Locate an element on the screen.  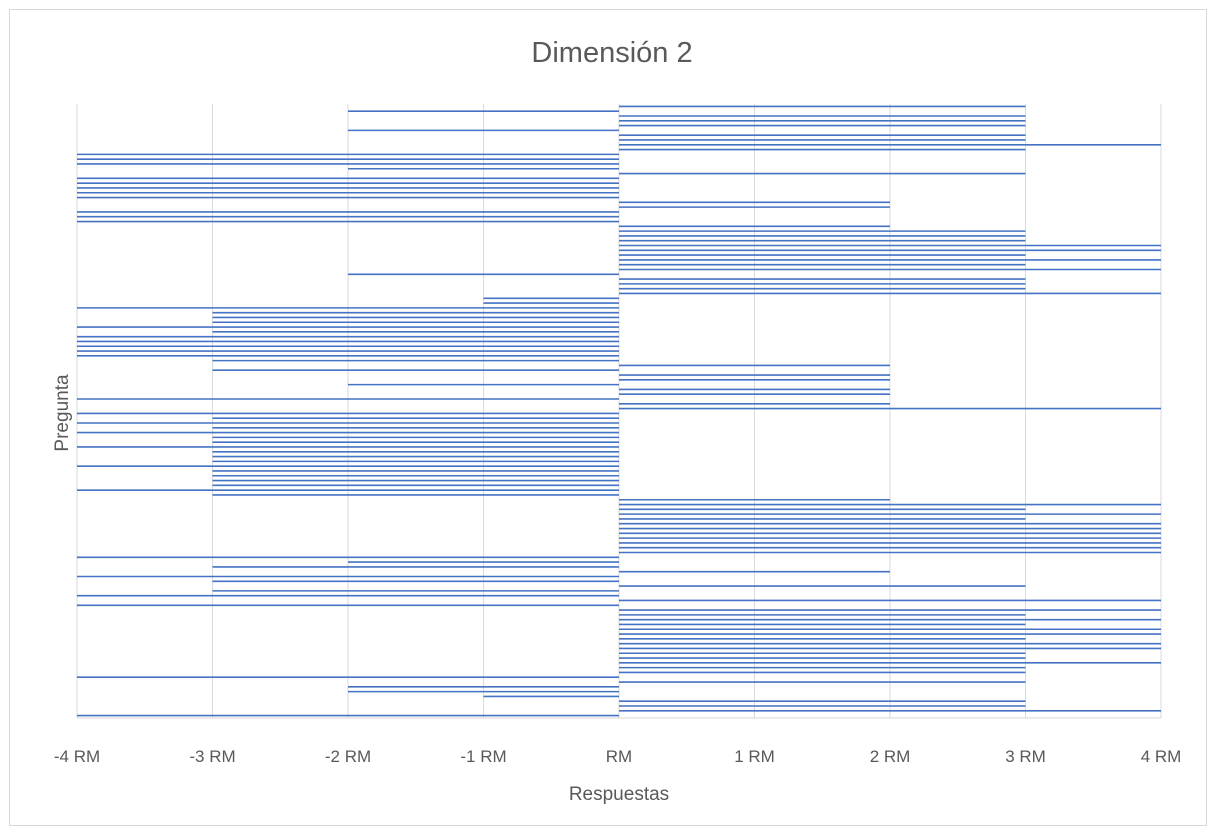
x-tick-label: 4 RM is located at coordinates (1161, 756).